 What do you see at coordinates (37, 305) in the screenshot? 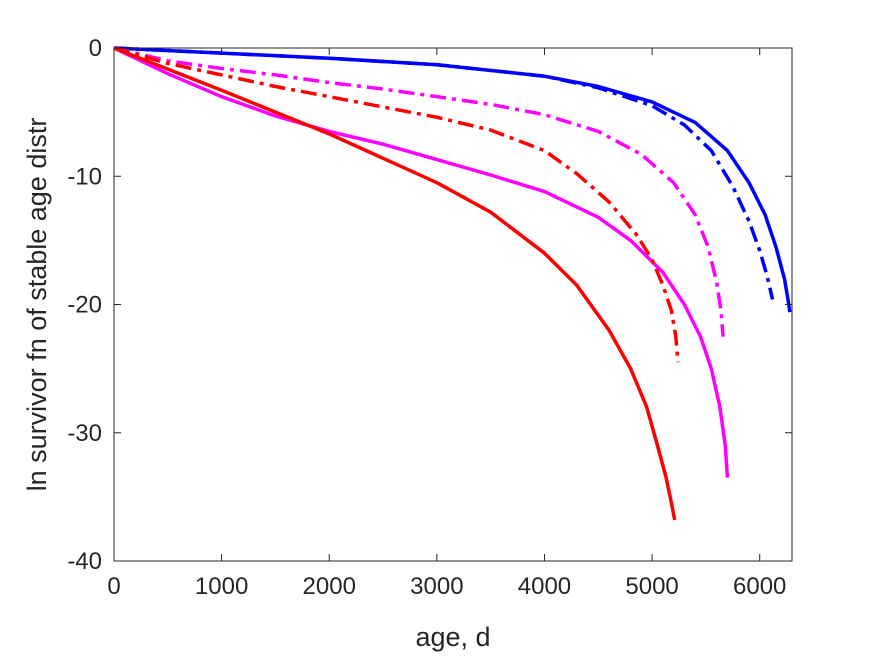
I see `y-axis-label: ln survivor fn of stable age distr` at bounding box center [37, 305].